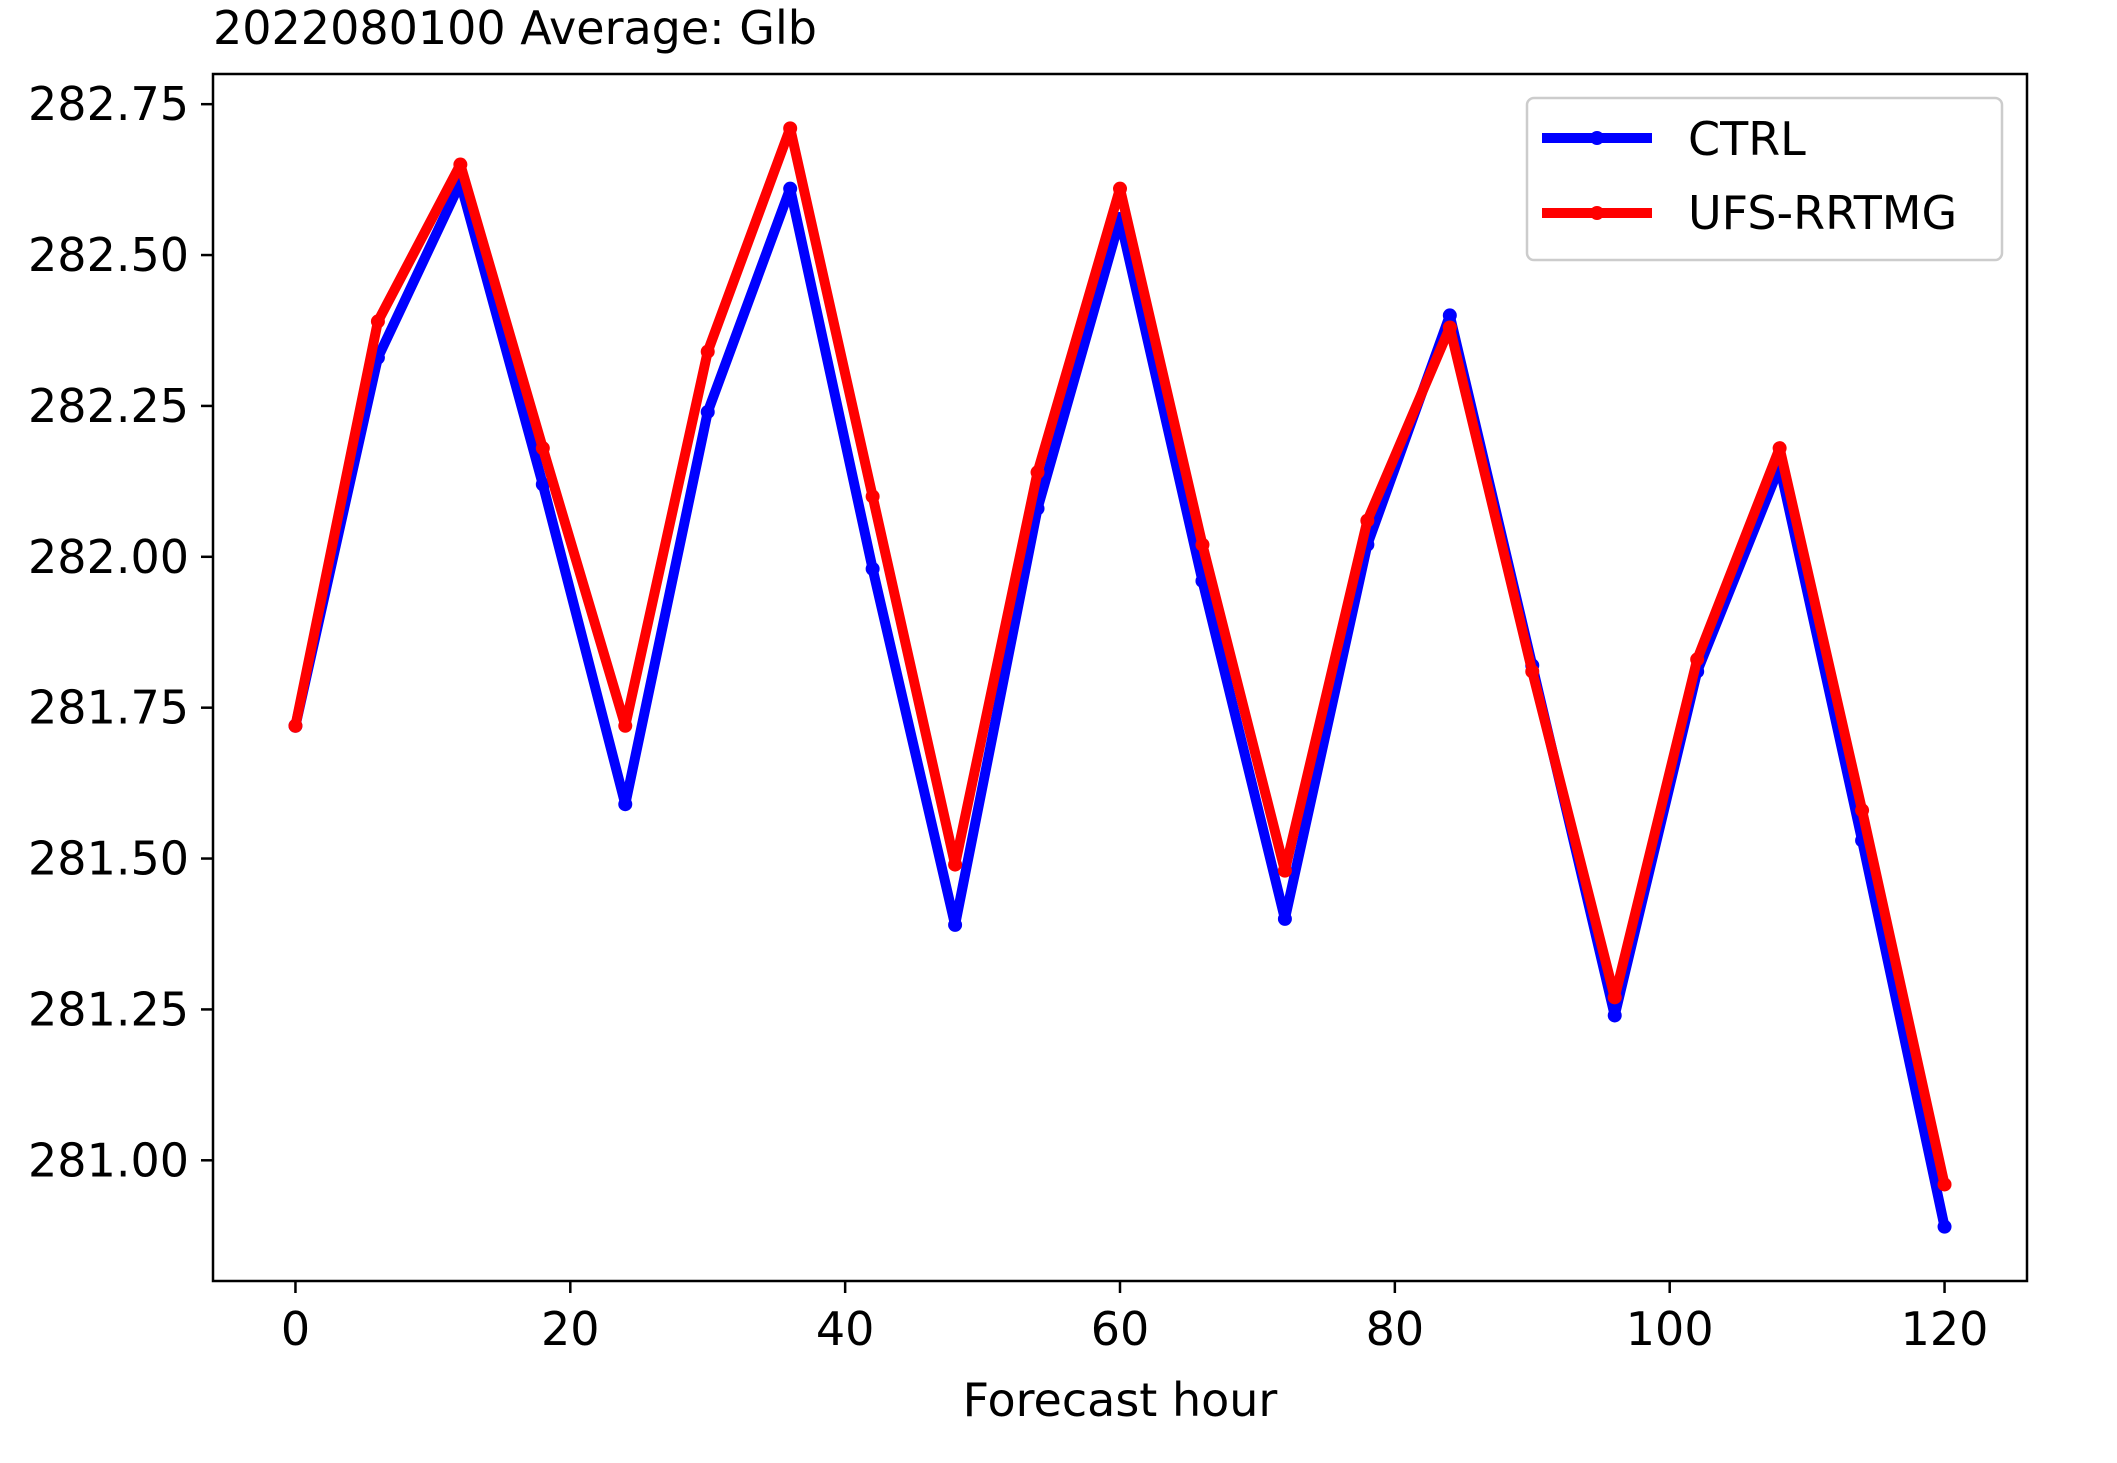  What do you see at coordinates (1945, 1329) in the screenshot?
I see `x-tick-label: 120` at bounding box center [1945, 1329].